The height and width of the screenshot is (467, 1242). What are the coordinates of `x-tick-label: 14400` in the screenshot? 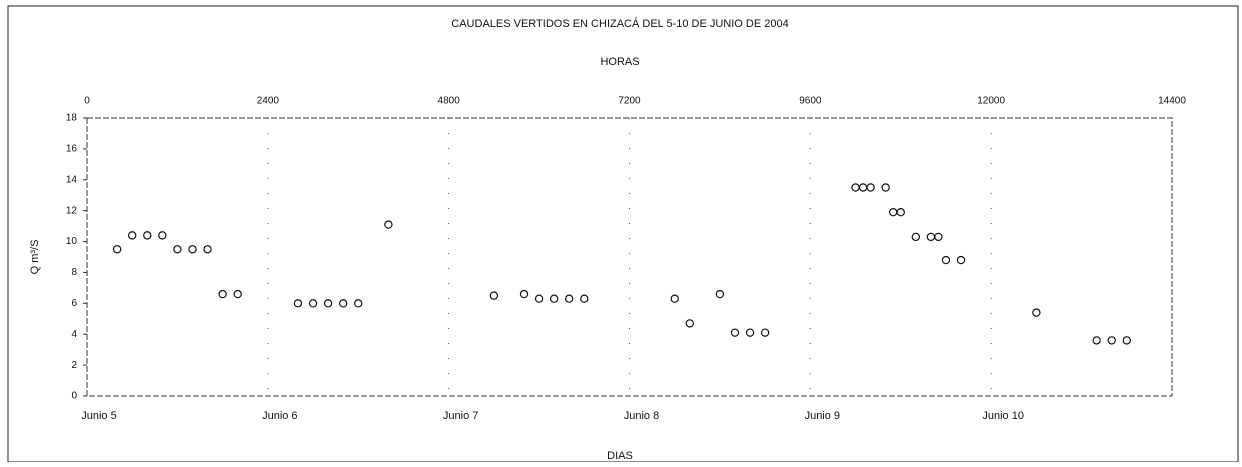 It's located at (1172, 101).